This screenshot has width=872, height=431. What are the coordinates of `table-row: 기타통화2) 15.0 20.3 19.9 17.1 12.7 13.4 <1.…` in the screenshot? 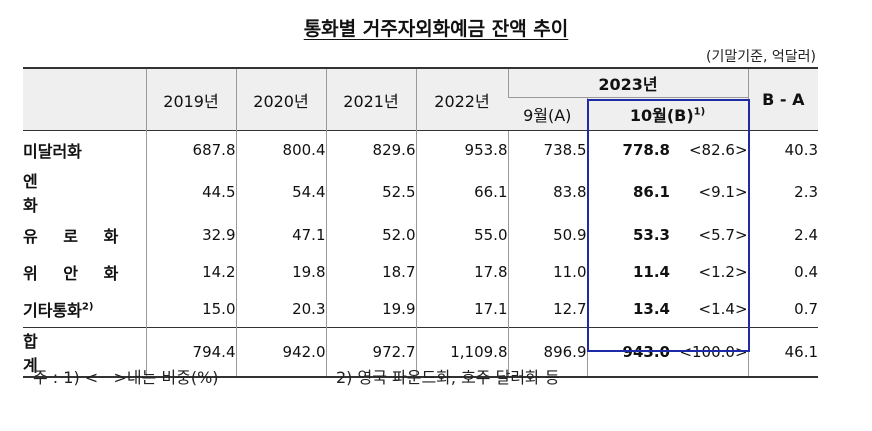 It's located at (421, 309).